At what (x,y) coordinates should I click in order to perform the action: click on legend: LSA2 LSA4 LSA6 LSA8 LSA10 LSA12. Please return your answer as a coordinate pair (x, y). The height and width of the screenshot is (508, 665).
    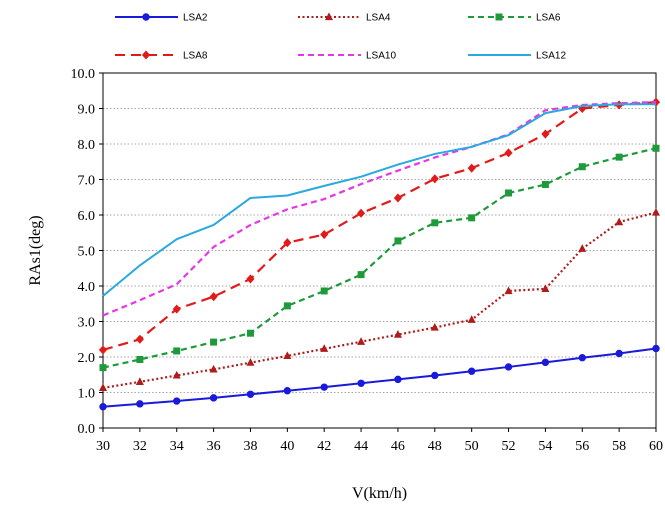
    Looking at the image, I should click on (340, 37).